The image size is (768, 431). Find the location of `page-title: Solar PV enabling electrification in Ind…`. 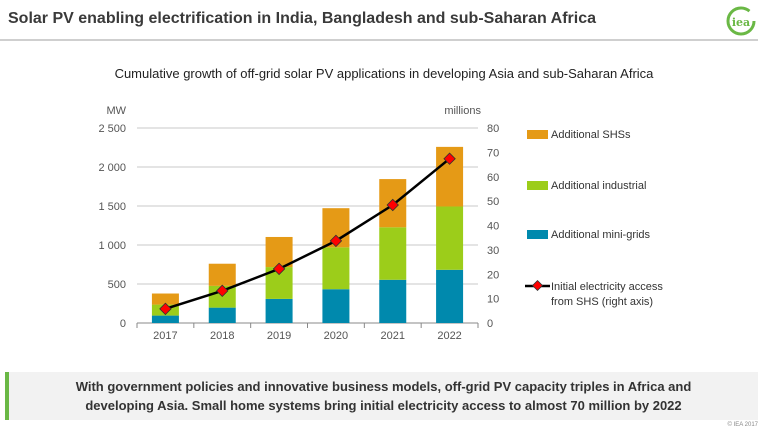

page-title: Solar PV enabling electrification in Ind… is located at coordinates (302, 18).